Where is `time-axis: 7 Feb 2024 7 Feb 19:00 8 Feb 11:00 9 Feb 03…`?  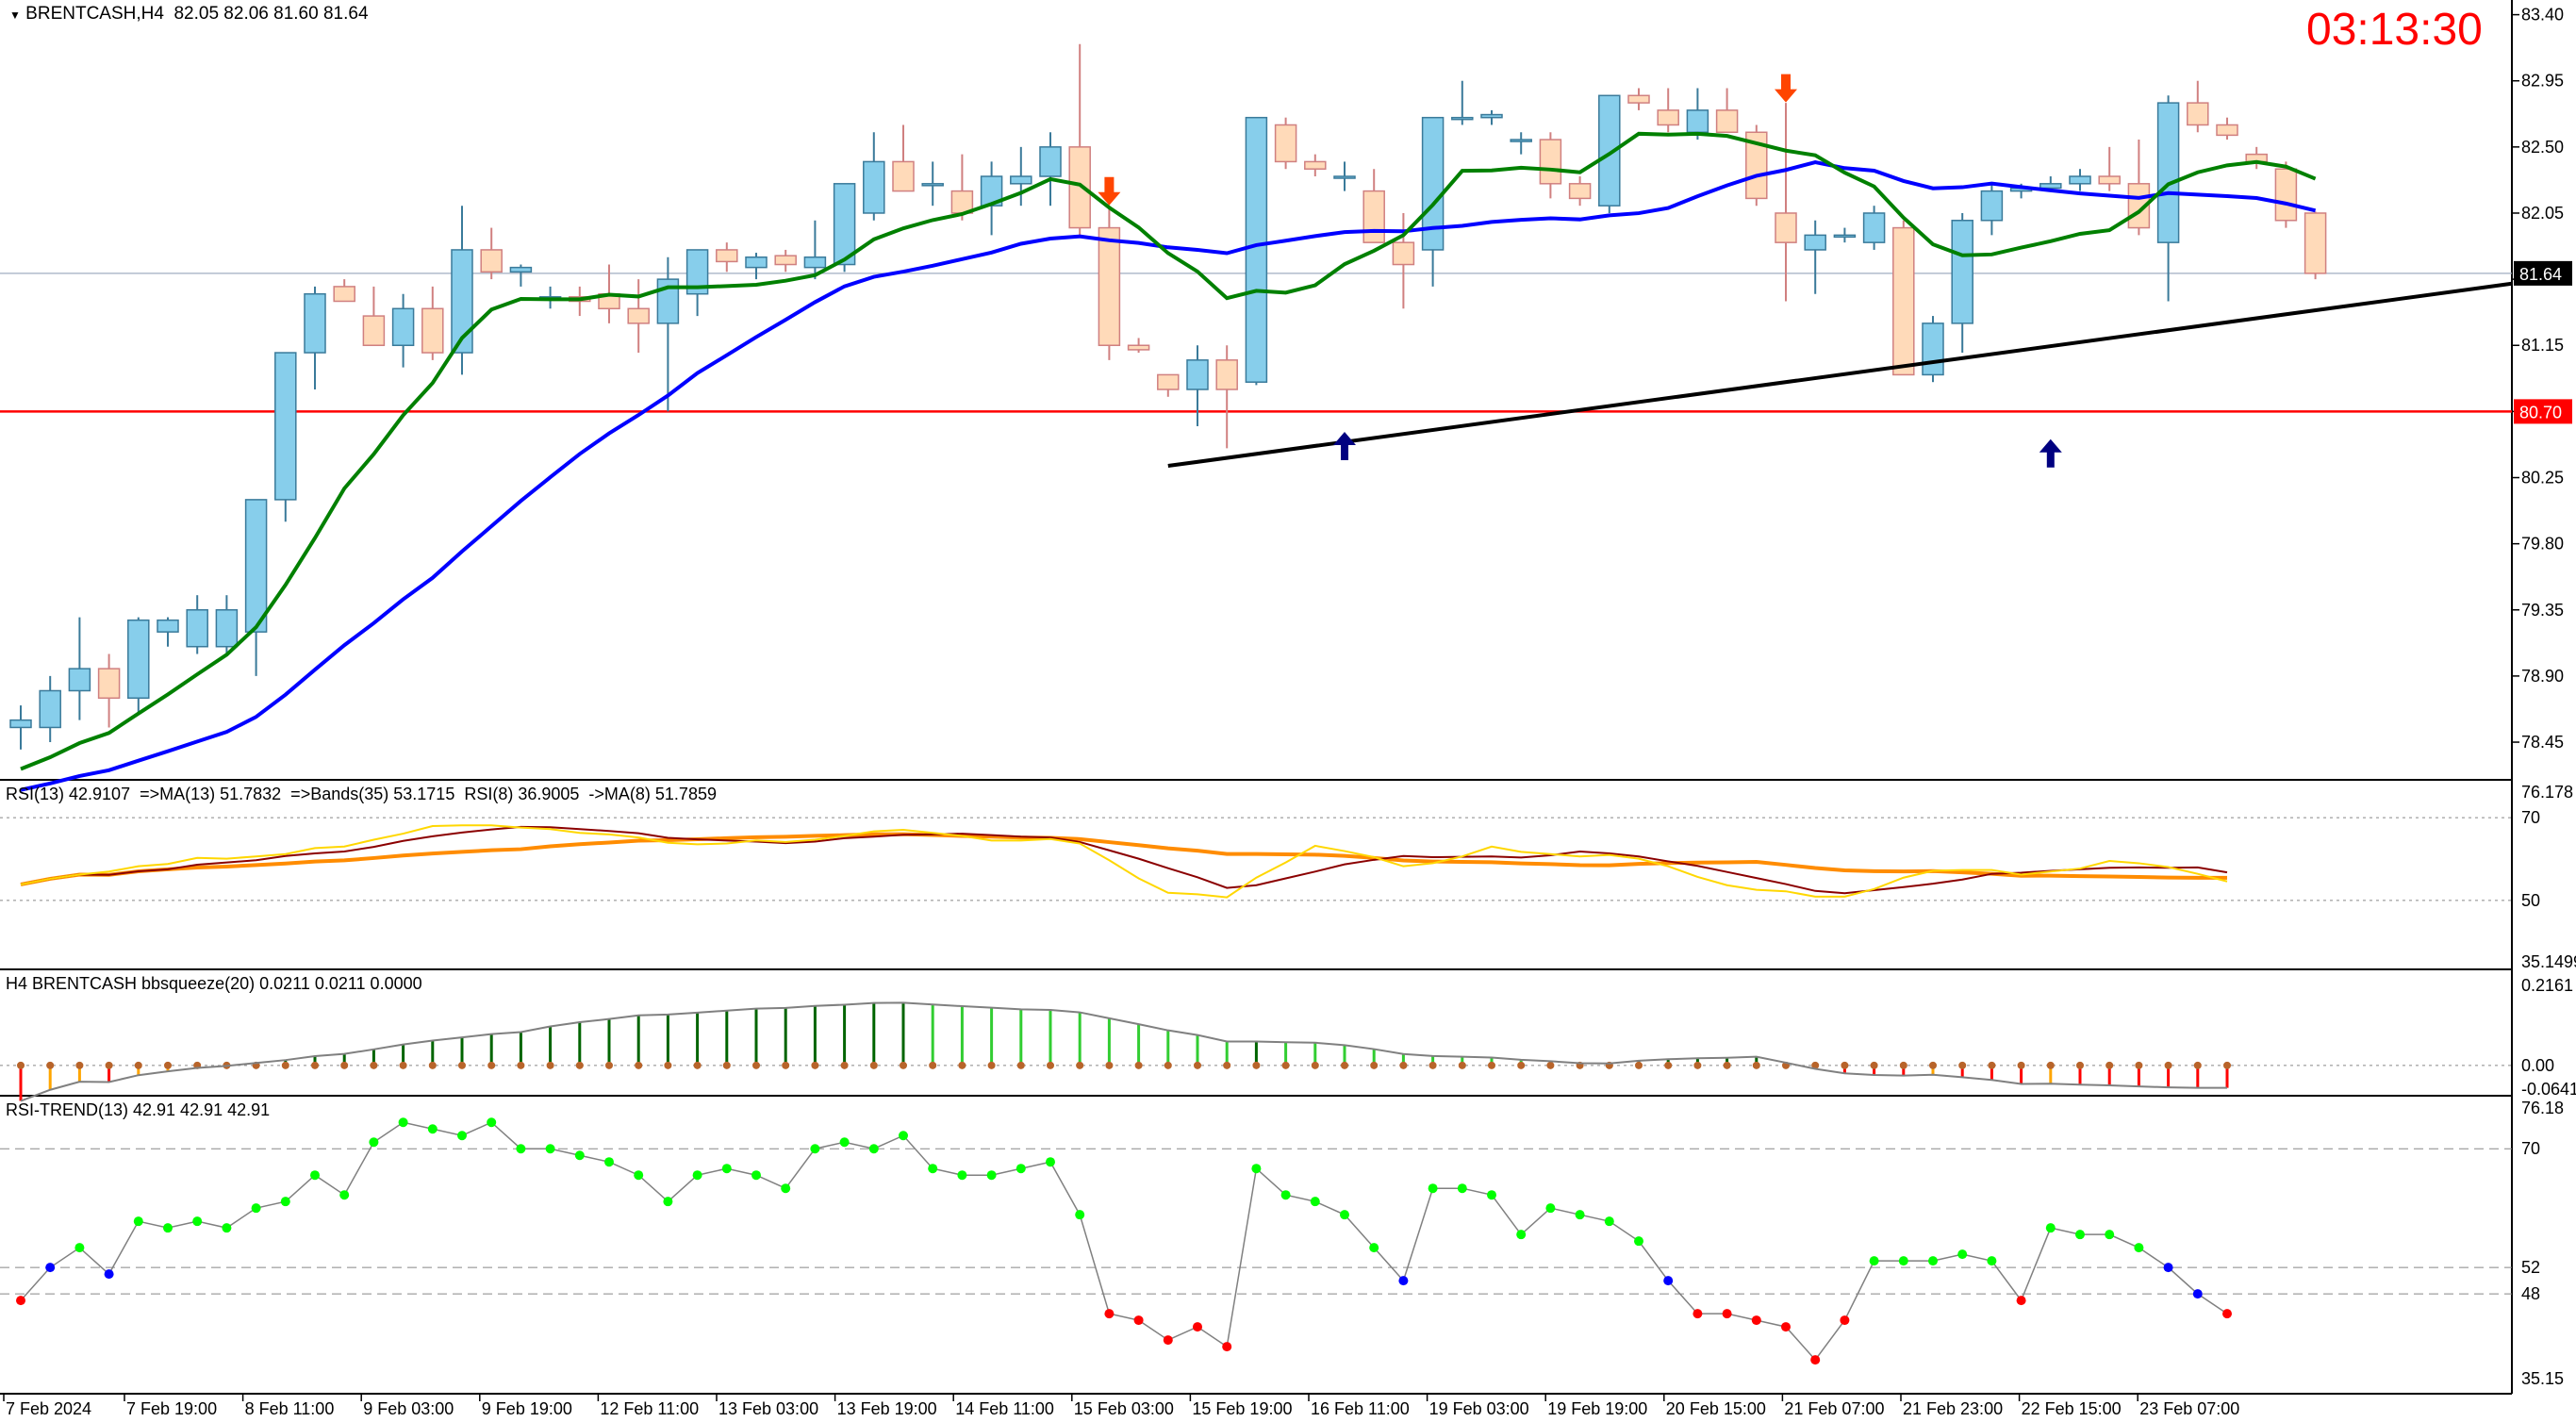
time-axis: 7 Feb 2024 7 Feb 19:00 8 Feb 11:00 9 Feb 03… is located at coordinates (1121, 1406).